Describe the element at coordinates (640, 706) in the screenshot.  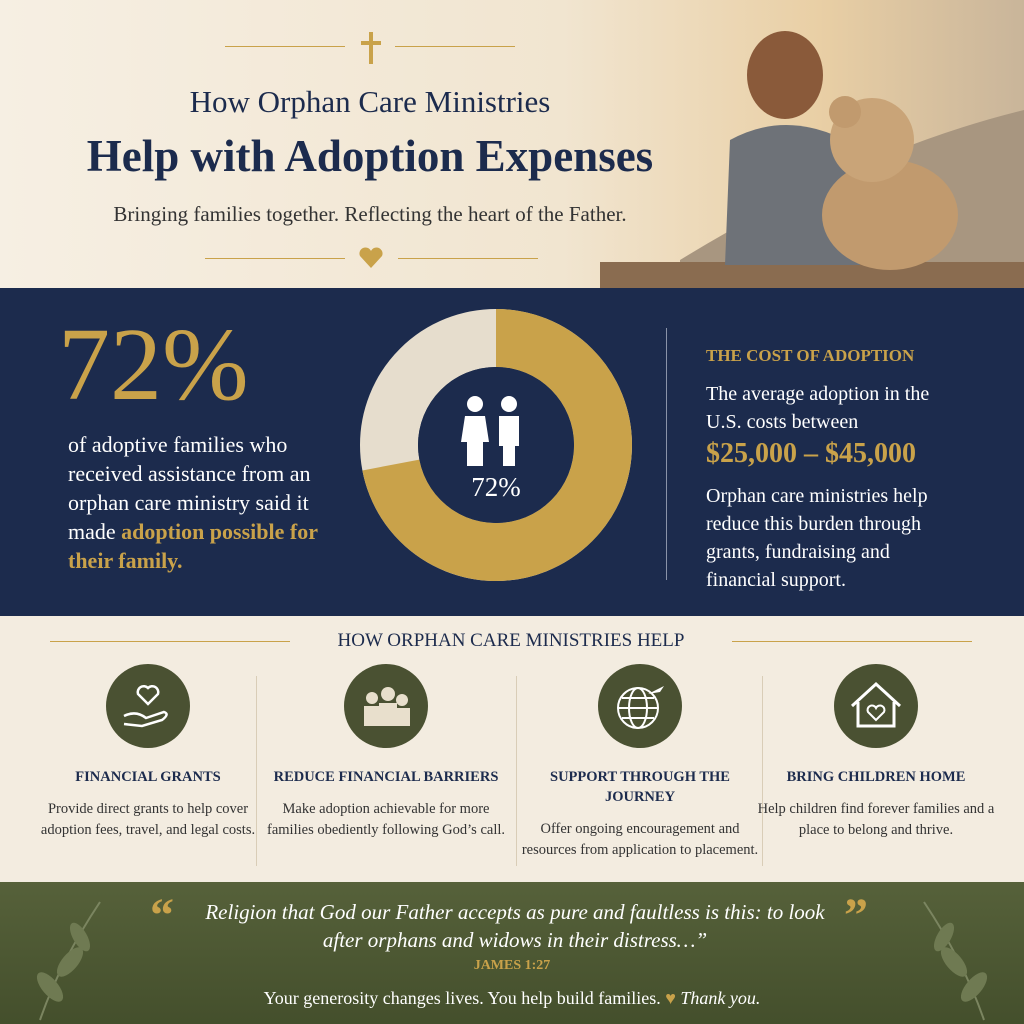
I see `globe-icon` at that location.